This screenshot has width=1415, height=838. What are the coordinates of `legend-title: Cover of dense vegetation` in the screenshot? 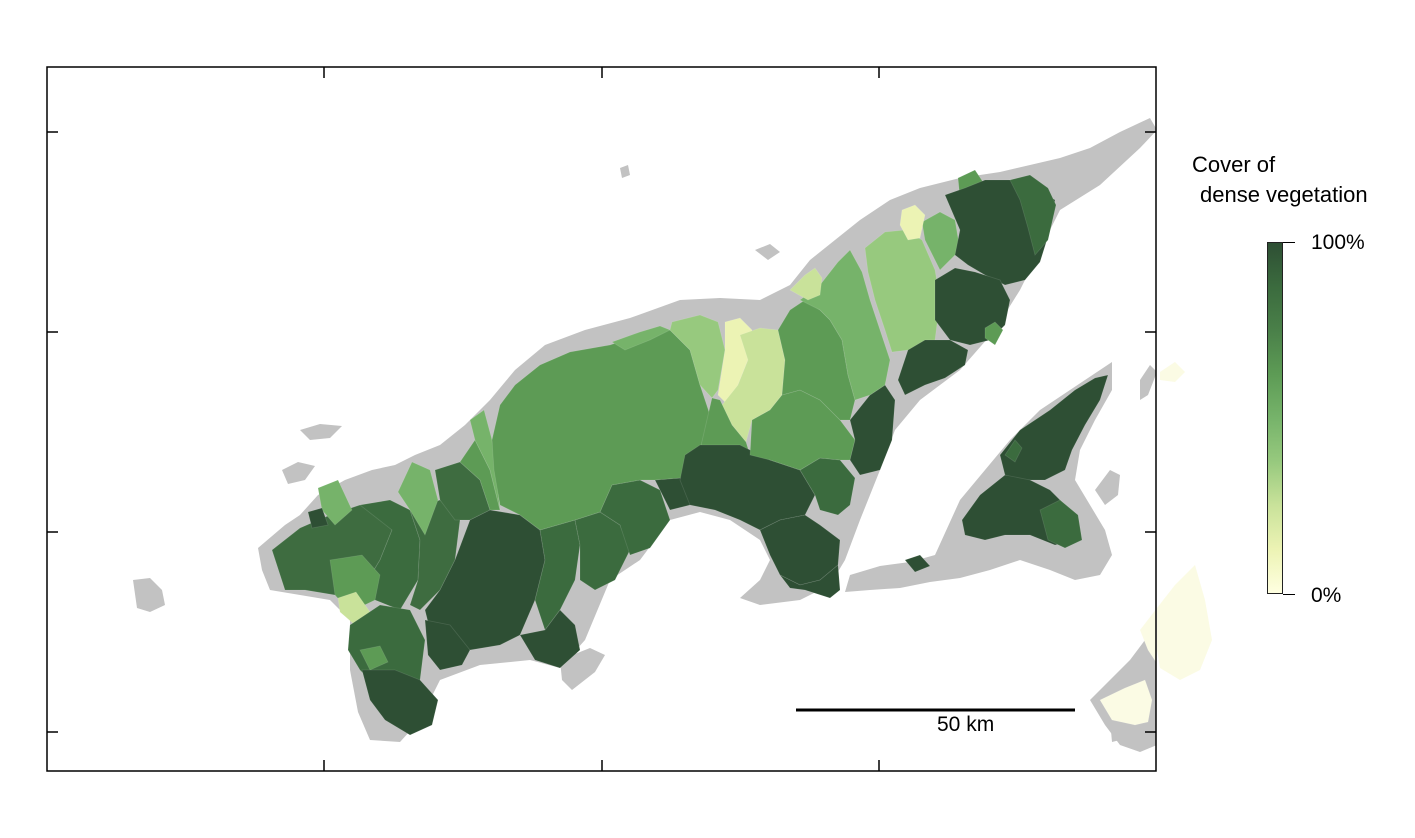 It's located at (1280, 180).